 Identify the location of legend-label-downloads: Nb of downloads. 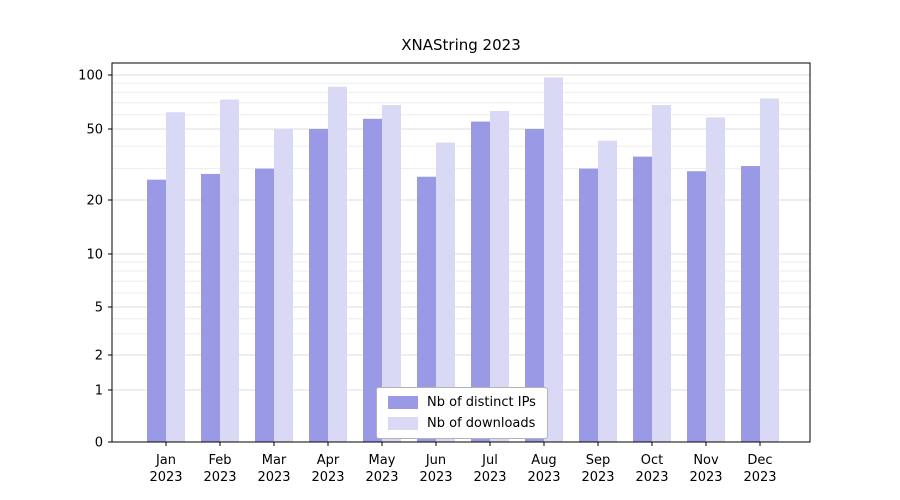
(481, 423).